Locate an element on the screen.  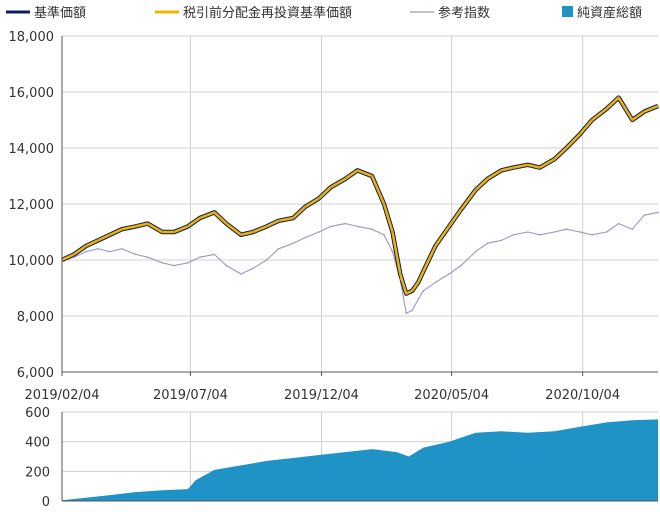
series-area-net-assets is located at coordinates (360, 460).